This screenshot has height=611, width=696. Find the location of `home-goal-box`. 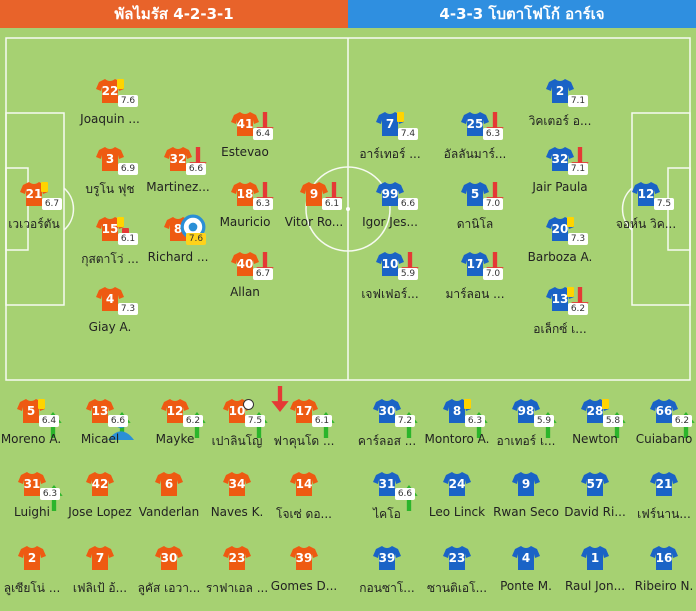

home-goal-box is located at coordinates (17, 209).